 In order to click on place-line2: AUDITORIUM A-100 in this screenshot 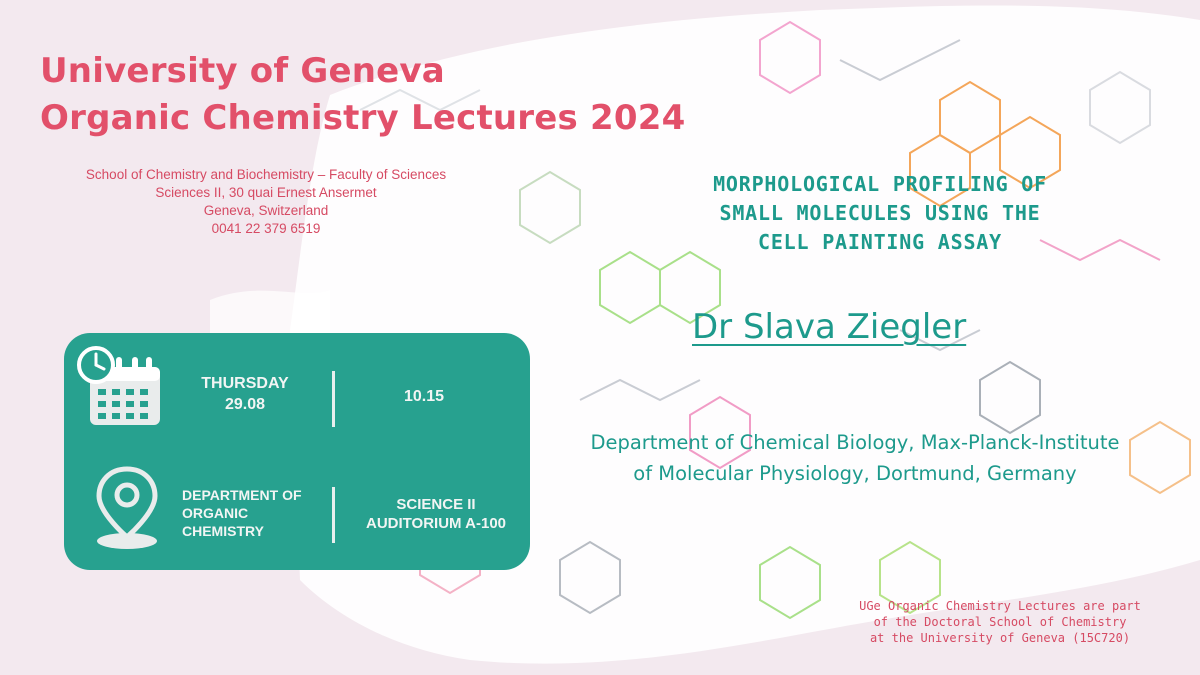, I will do `click(436, 523)`.